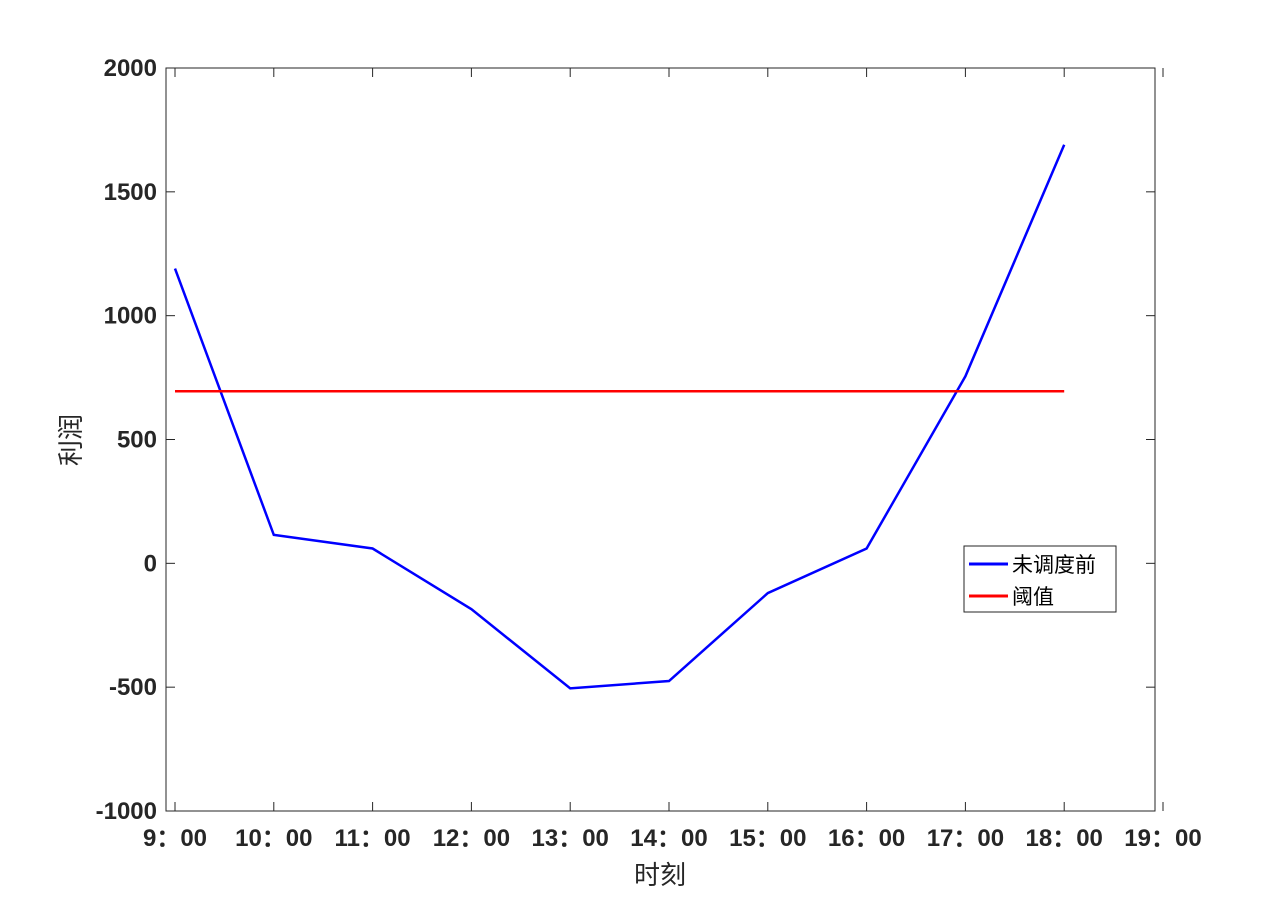 The width and height of the screenshot is (1277, 912). I want to click on x-axis-title: 时刻, so click(660, 876).